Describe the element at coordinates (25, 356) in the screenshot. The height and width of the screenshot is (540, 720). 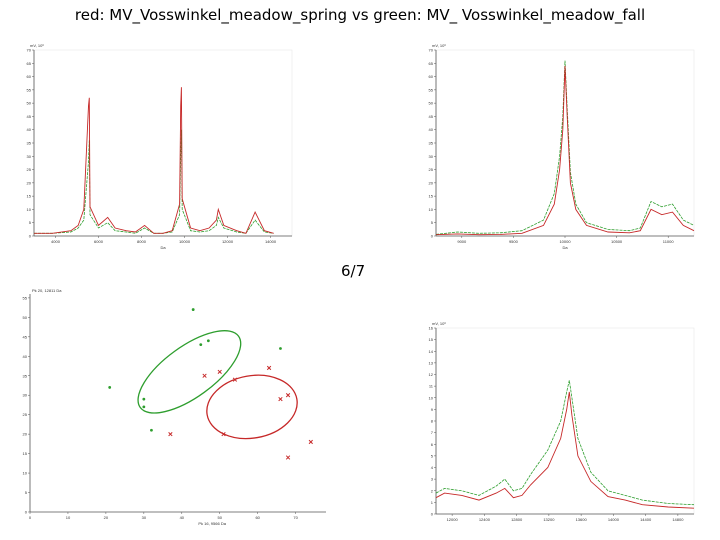
I see `scatter-y-tick-label: 40` at that location.